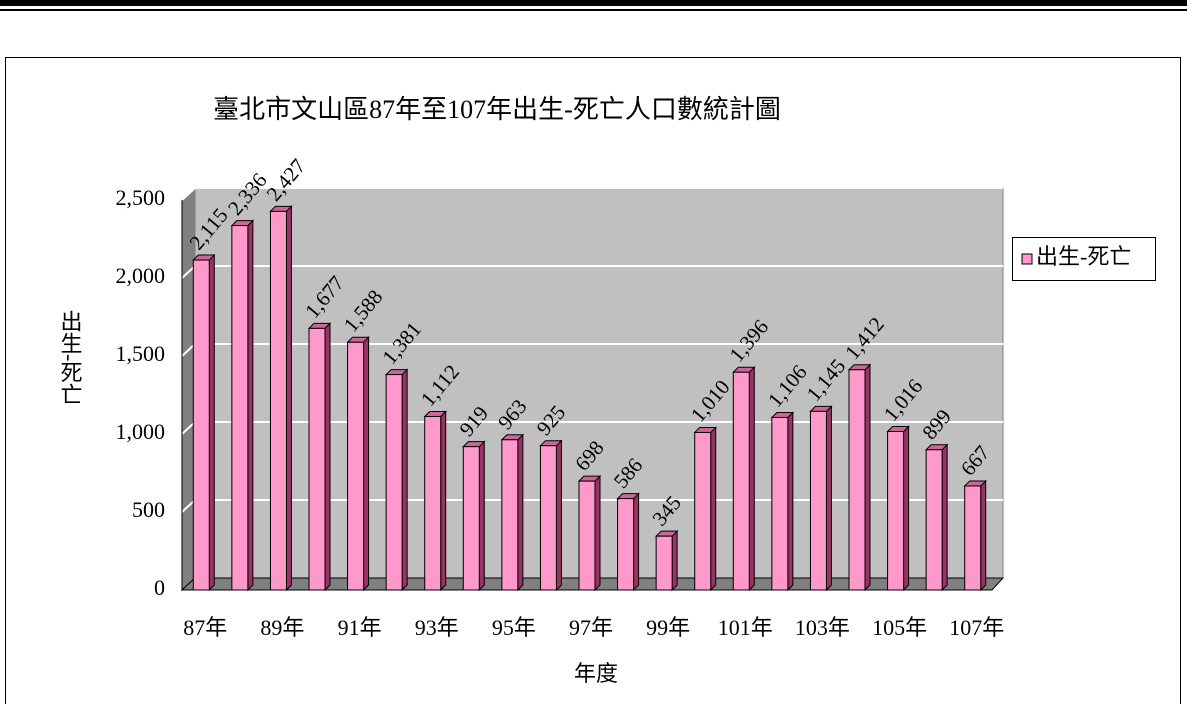 The height and width of the screenshot is (704, 1187). Describe the element at coordinates (148, 509) in the screenshot. I see `y-tick-label: 500` at that location.